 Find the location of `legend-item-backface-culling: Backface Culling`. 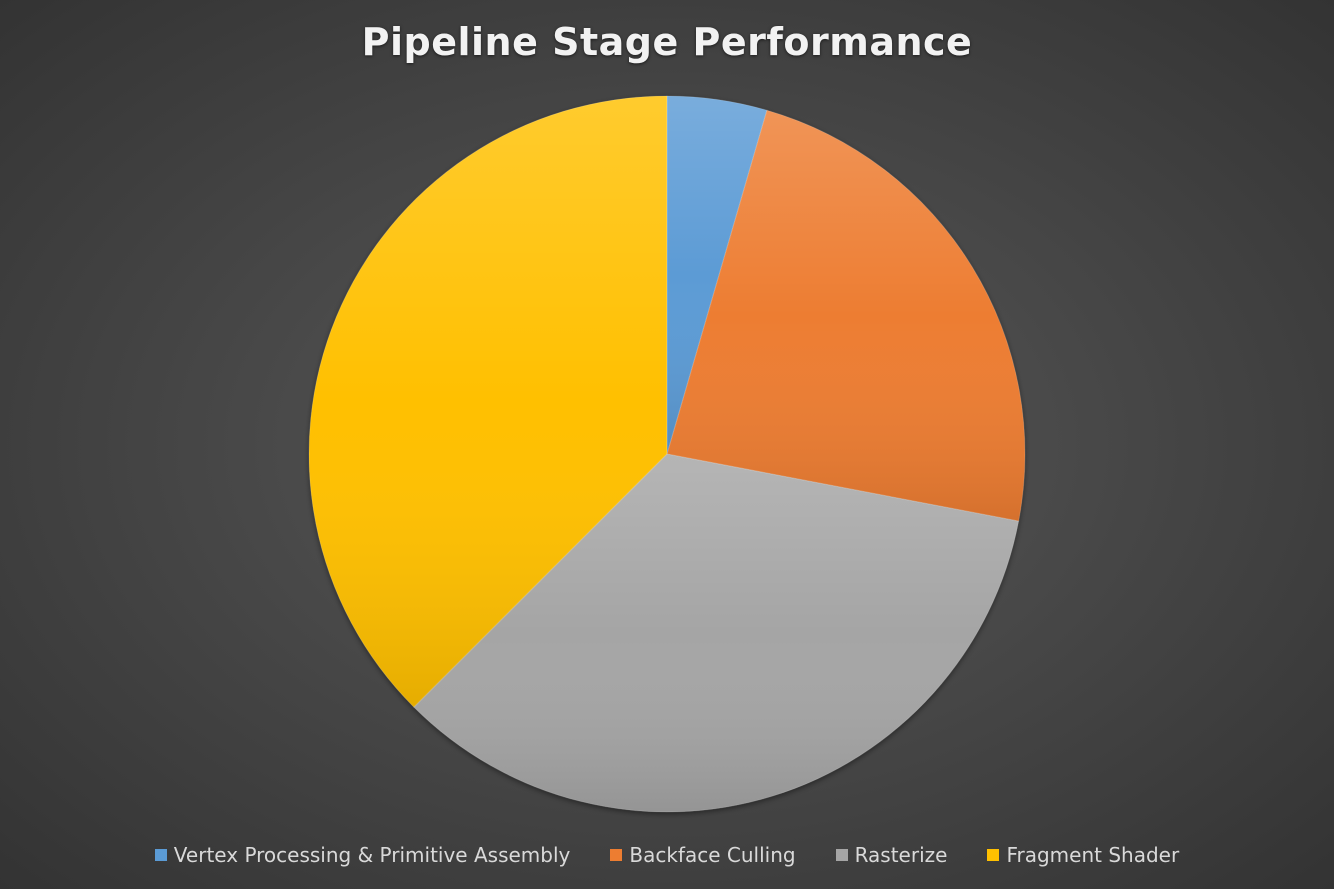

legend-item-backface-culling: Backface Culling is located at coordinates (703, 855).